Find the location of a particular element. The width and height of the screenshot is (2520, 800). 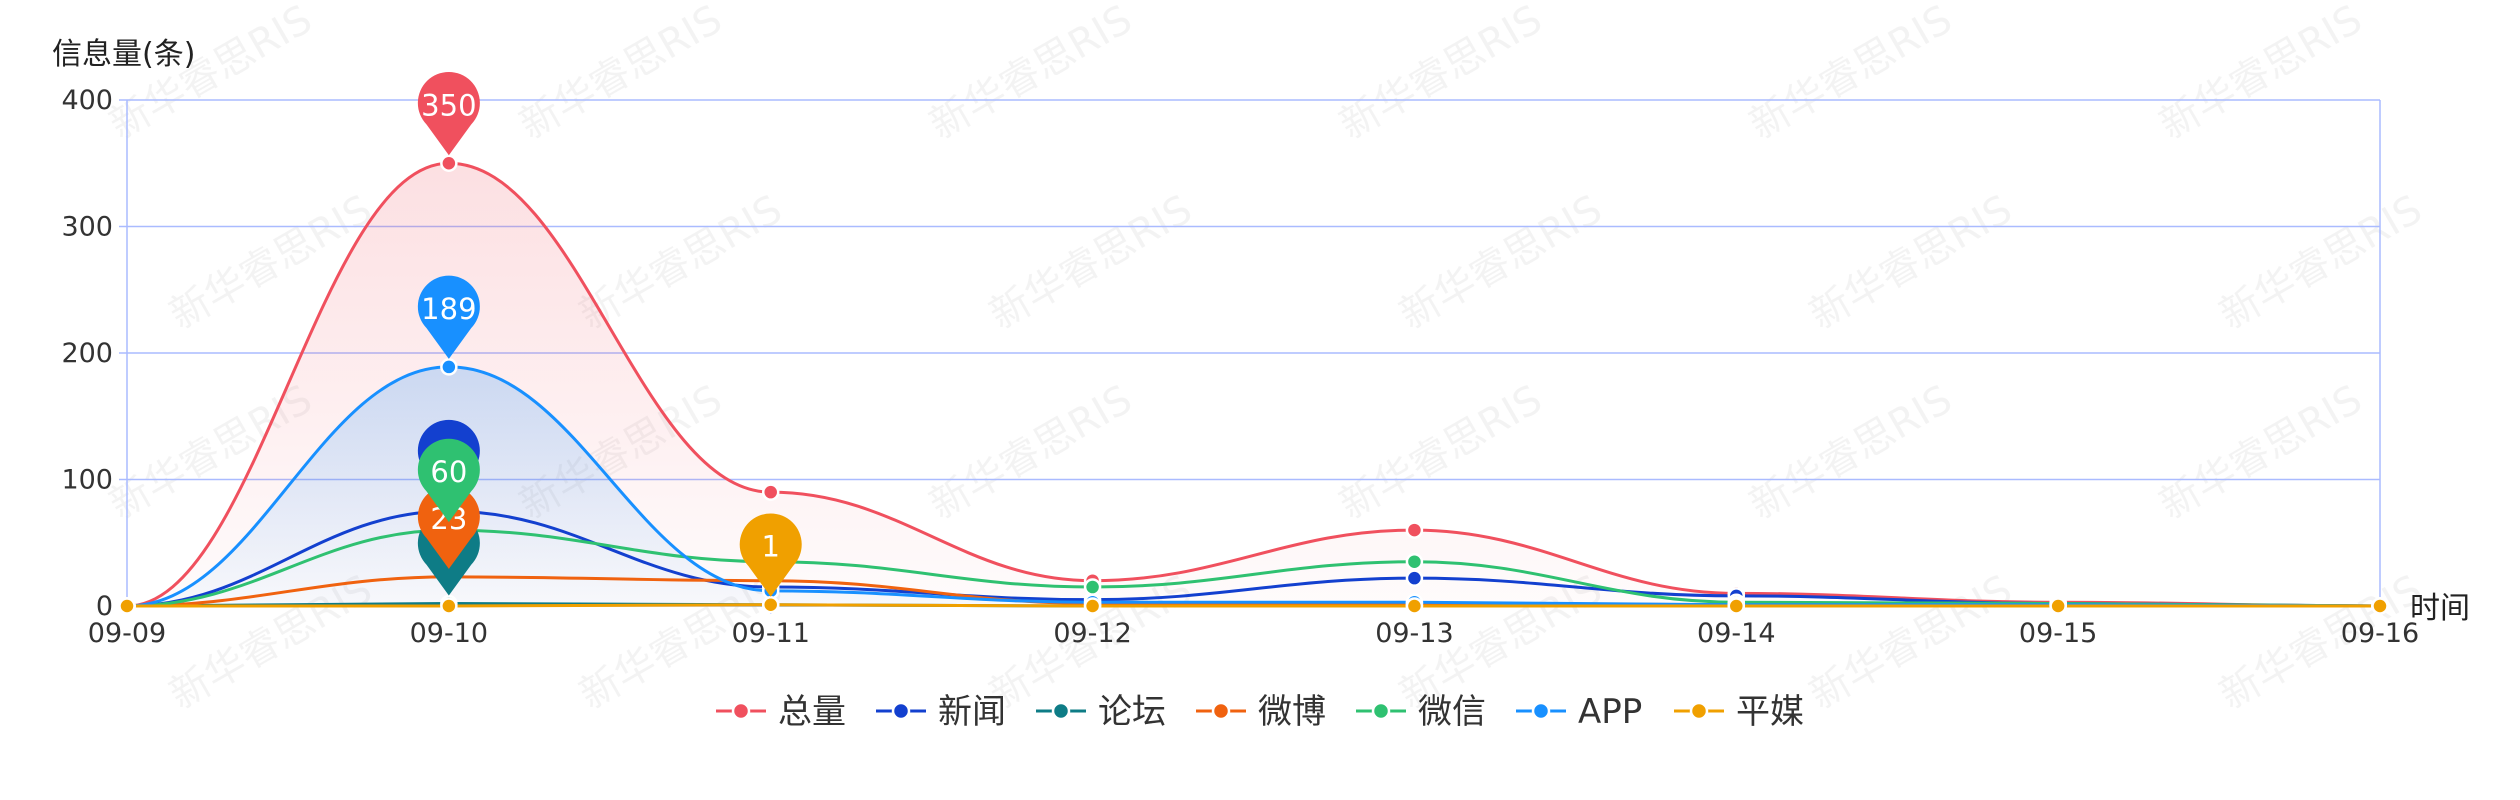

x-tick-label: 09-14 is located at coordinates (1736, 633).